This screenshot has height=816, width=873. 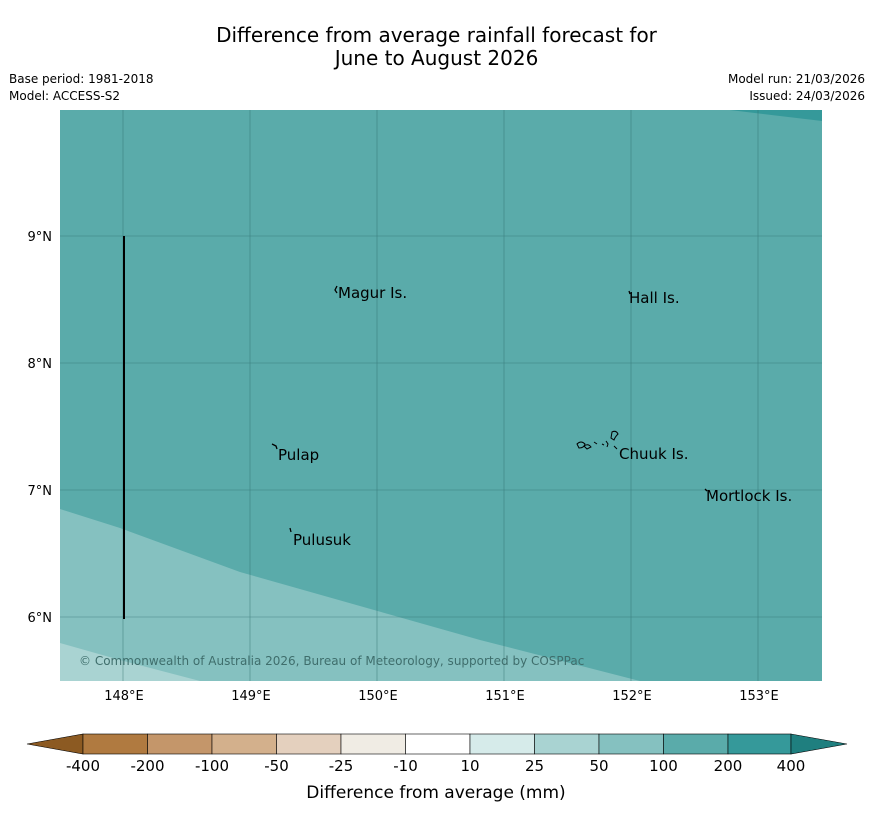 I want to click on legend-tick-label: 25, so click(x=534, y=766).